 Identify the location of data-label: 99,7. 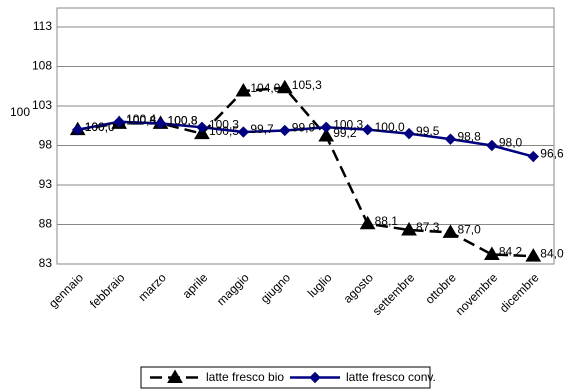
(262, 129).